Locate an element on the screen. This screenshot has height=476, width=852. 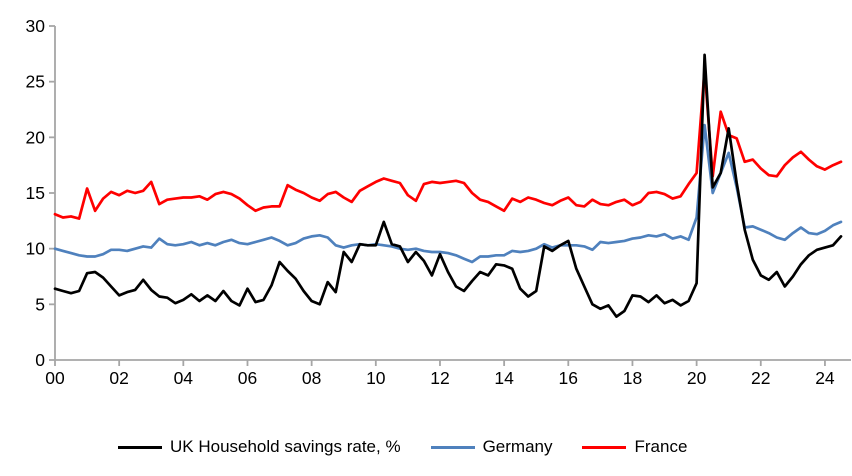
uk-line-swatch-icon is located at coordinates (140, 447).